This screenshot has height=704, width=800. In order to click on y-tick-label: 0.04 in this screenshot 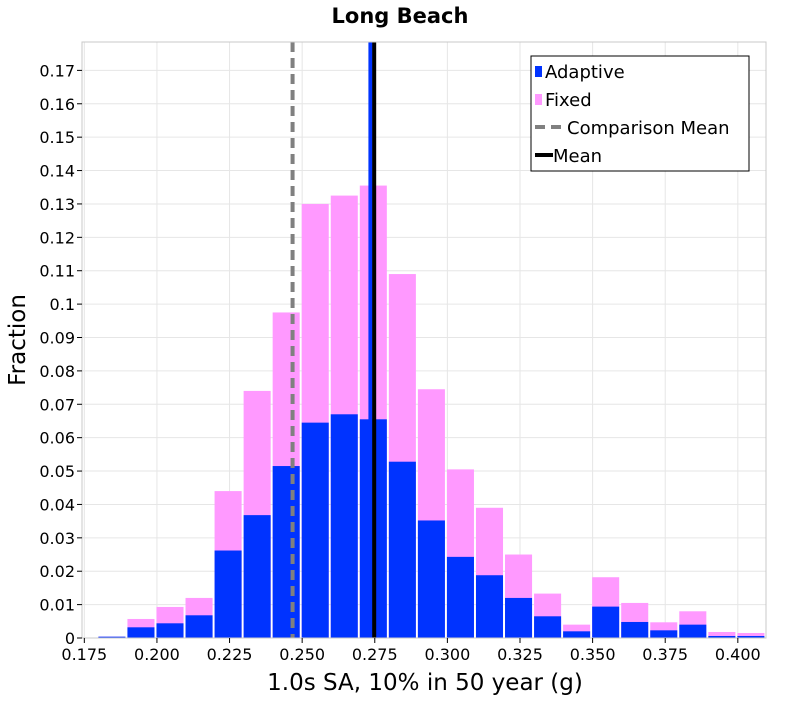, I will do `click(57, 504)`.